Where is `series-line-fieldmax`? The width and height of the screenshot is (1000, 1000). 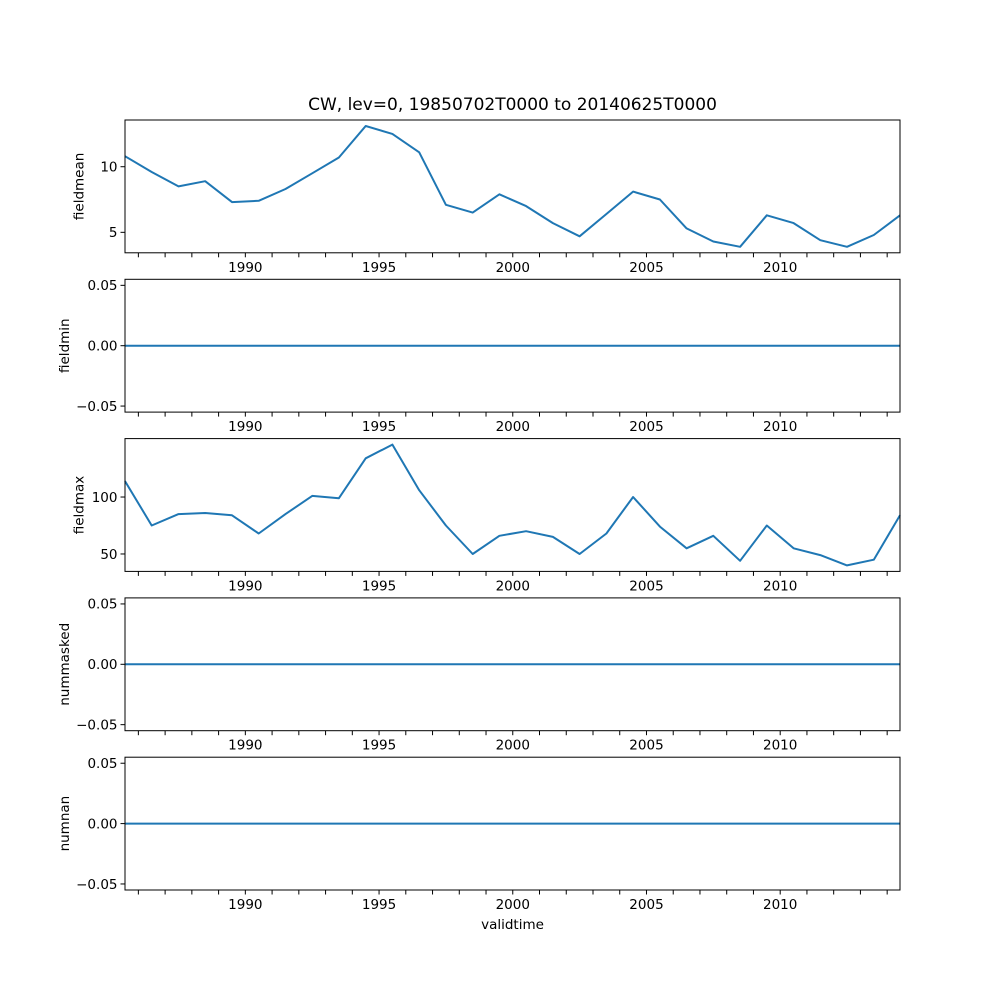
series-line-fieldmax is located at coordinates (512, 505).